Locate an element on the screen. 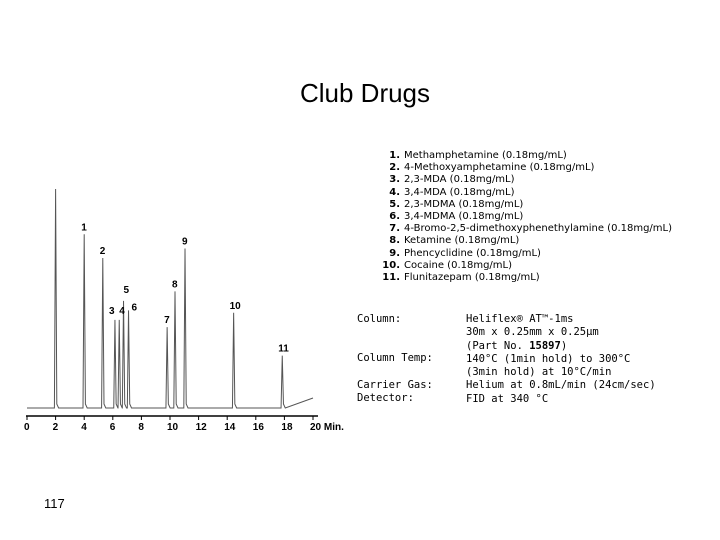 The height and width of the screenshot is (540, 720). peak-label: 10 is located at coordinates (236, 306).